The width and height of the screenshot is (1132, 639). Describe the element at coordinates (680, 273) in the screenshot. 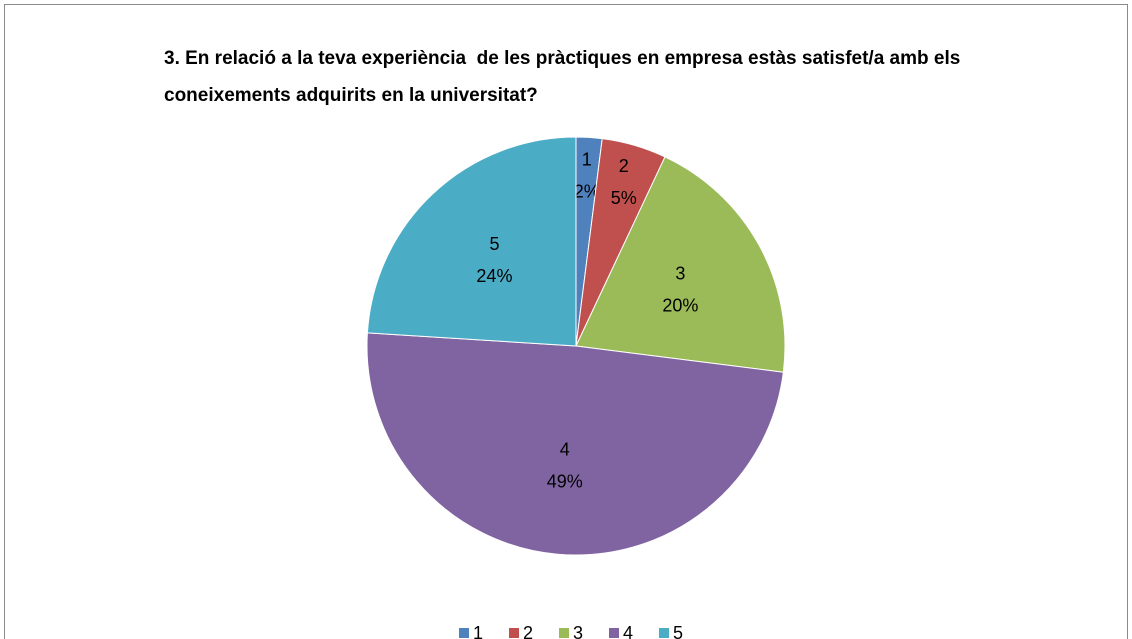

I see `slice-category-label: 3` at that location.